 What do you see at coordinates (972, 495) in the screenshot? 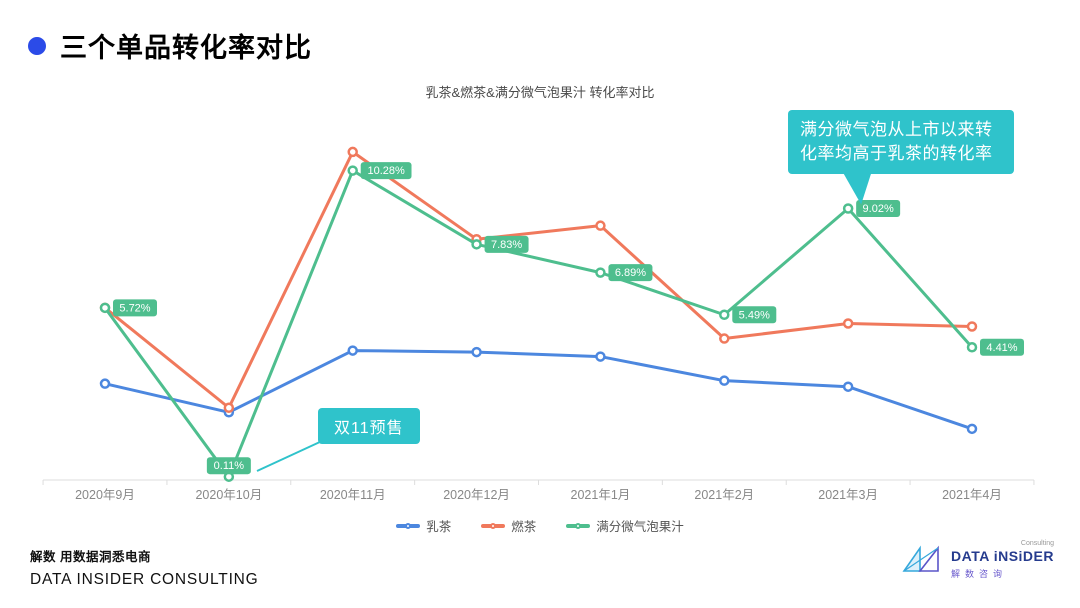
I see `x-axis-label: 2021年4月` at bounding box center [972, 495].